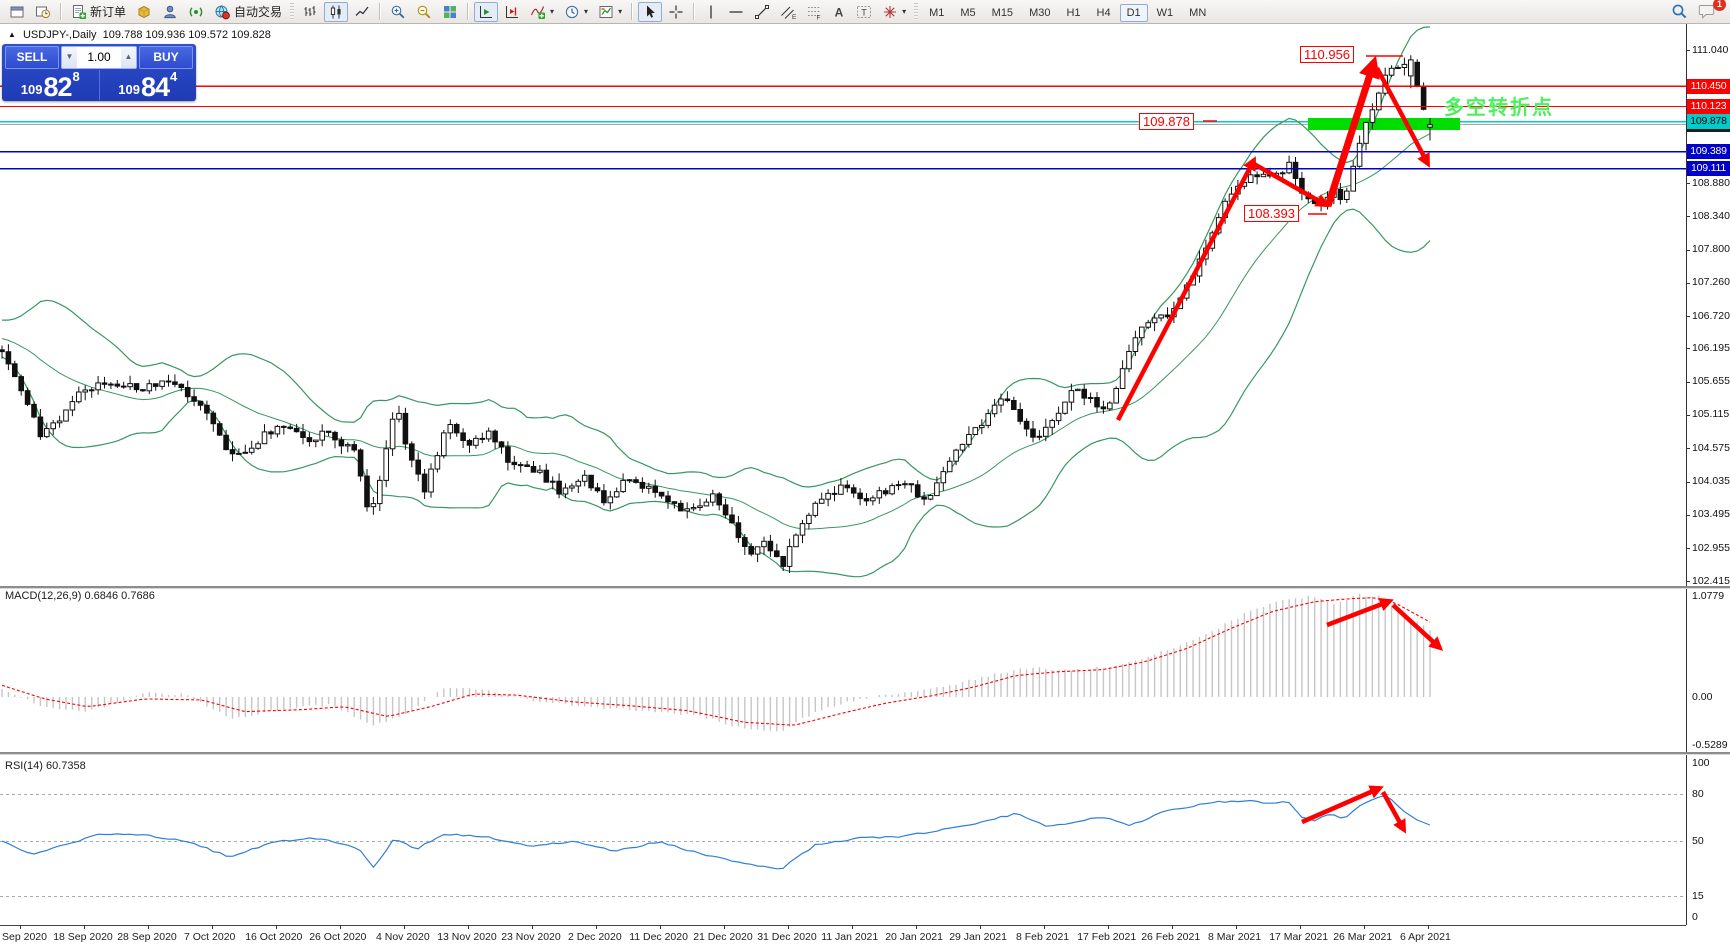 The image size is (1730, 950). Describe the element at coordinates (1166, 121) in the screenshot. I see `price-annotation-mid: 109.878` at that location.